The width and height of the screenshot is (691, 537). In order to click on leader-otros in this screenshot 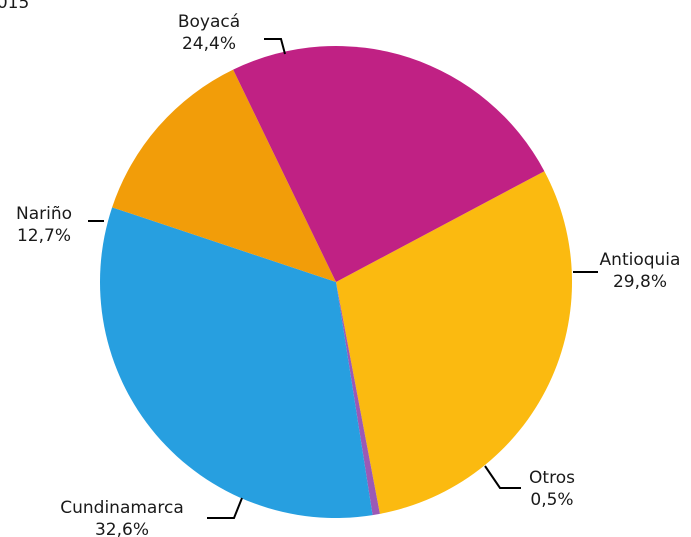, I will do `click(502, 477)`.